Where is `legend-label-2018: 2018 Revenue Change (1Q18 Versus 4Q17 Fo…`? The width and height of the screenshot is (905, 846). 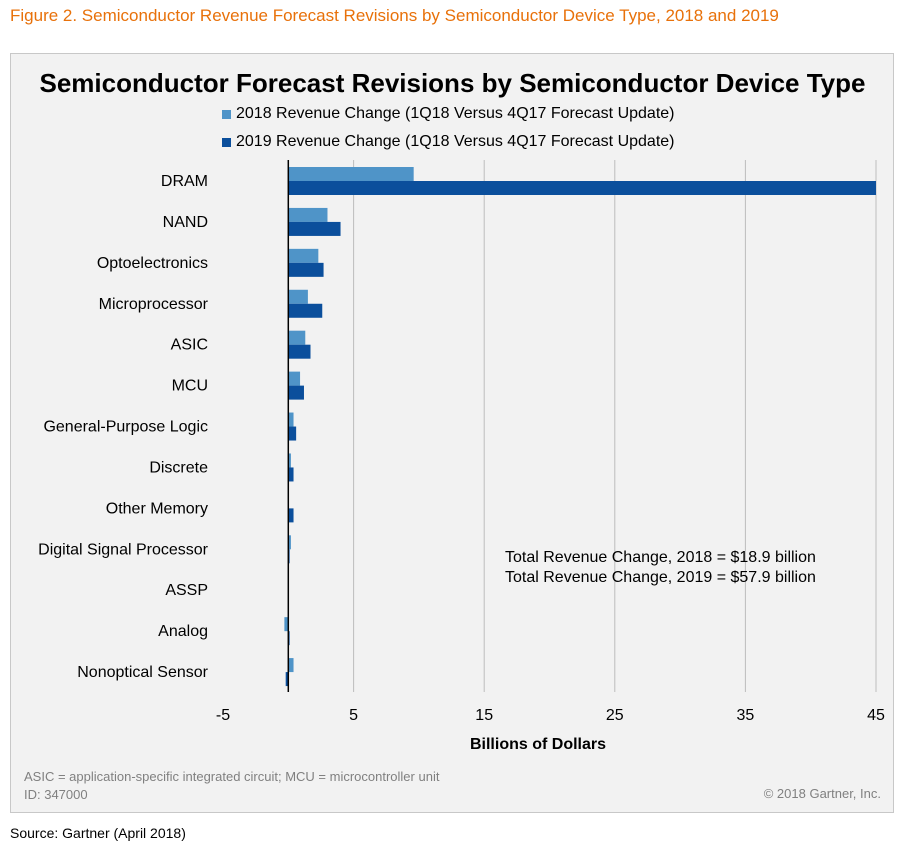
legend-label-2018: 2018 Revenue Change (1Q18 Versus 4Q17 Fo… is located at coordinates (455, 113).